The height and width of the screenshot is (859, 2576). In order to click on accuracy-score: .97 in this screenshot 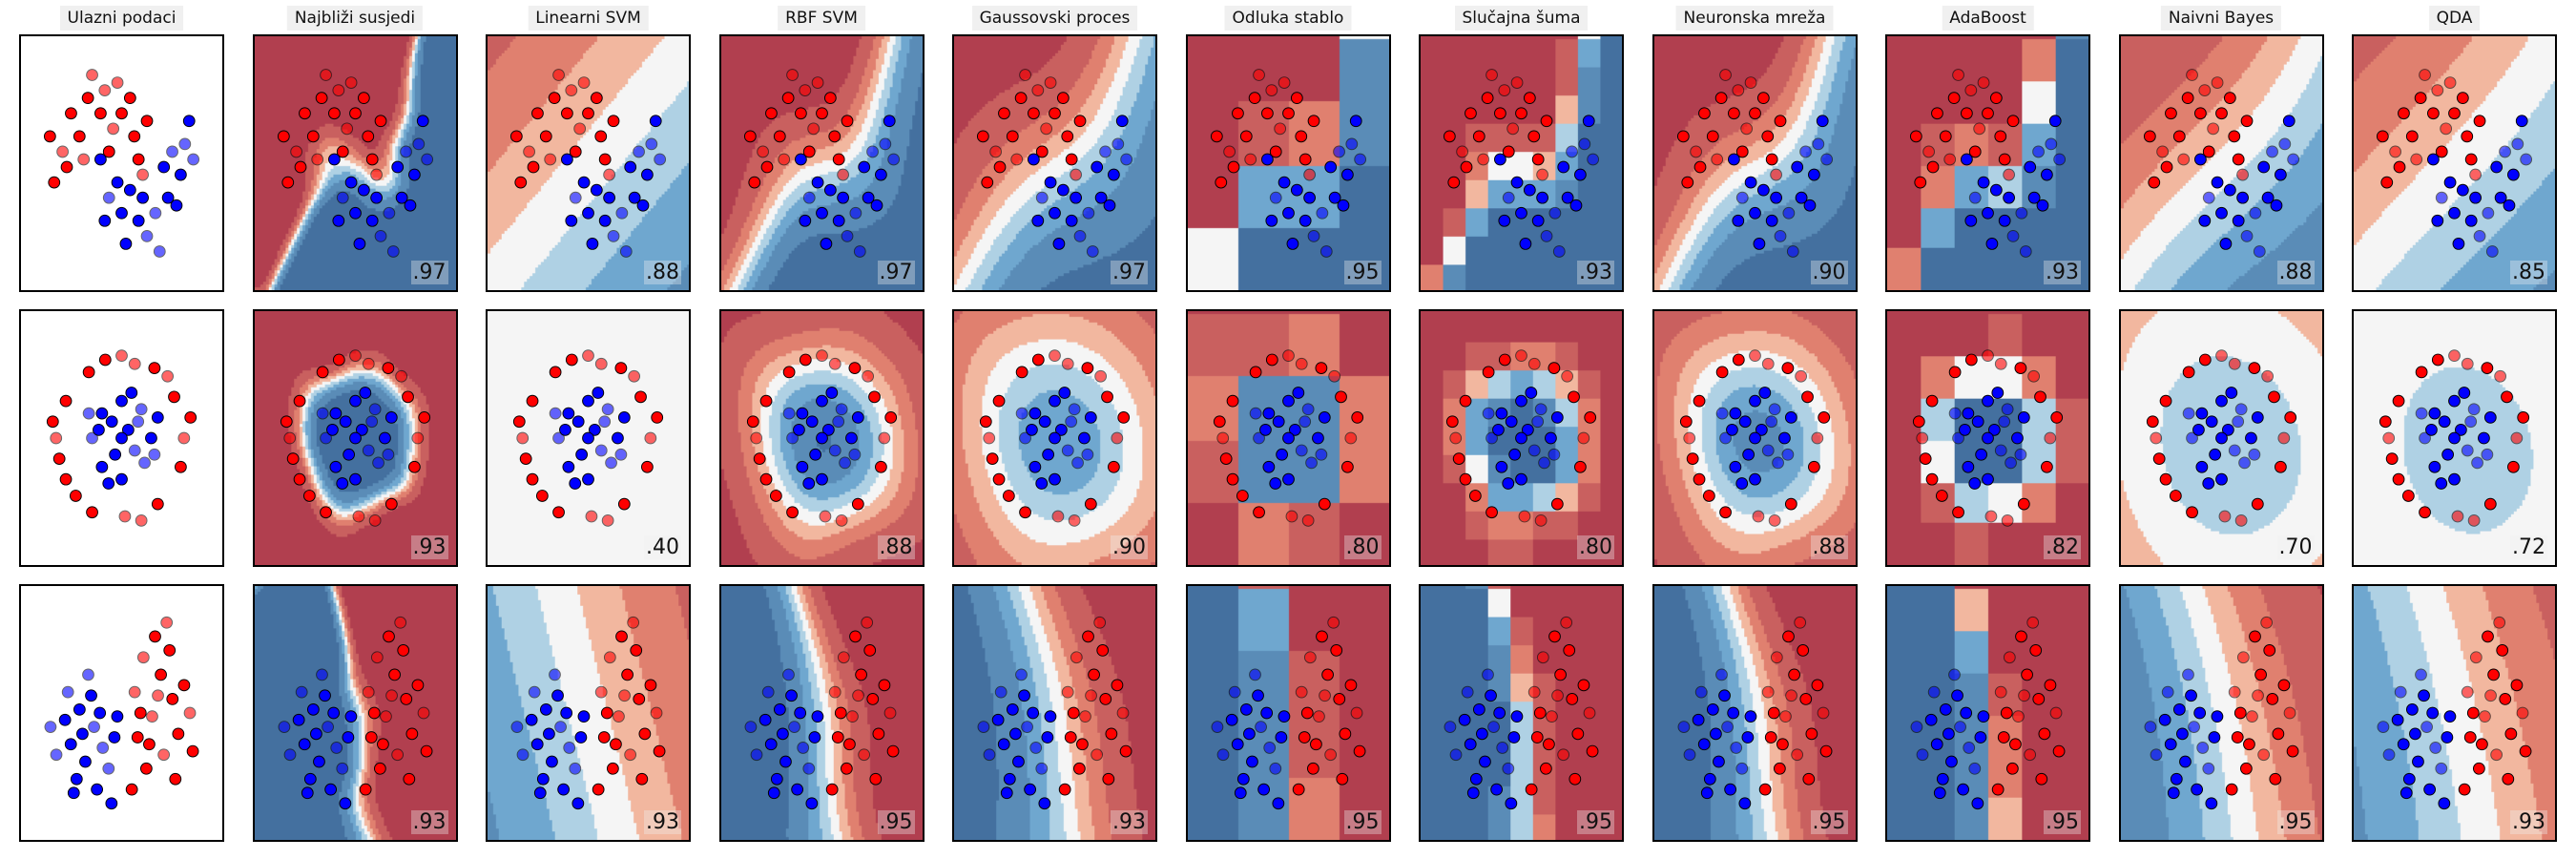, I will do `click(429, 272)`.